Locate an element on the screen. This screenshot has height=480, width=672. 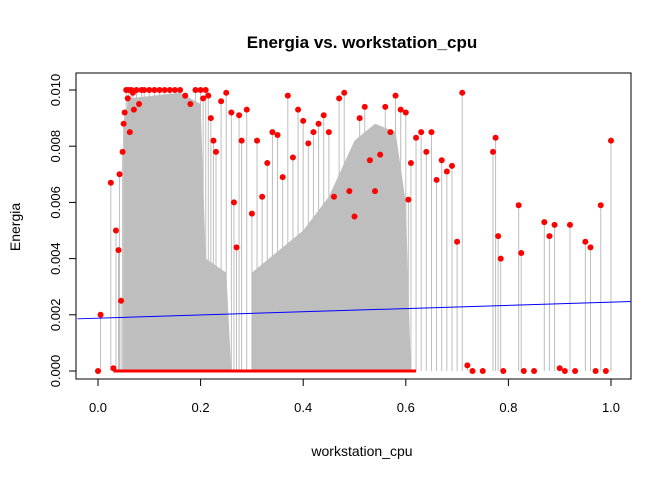
x-tick-label: 0.6 is located at coordinates (406, 407).